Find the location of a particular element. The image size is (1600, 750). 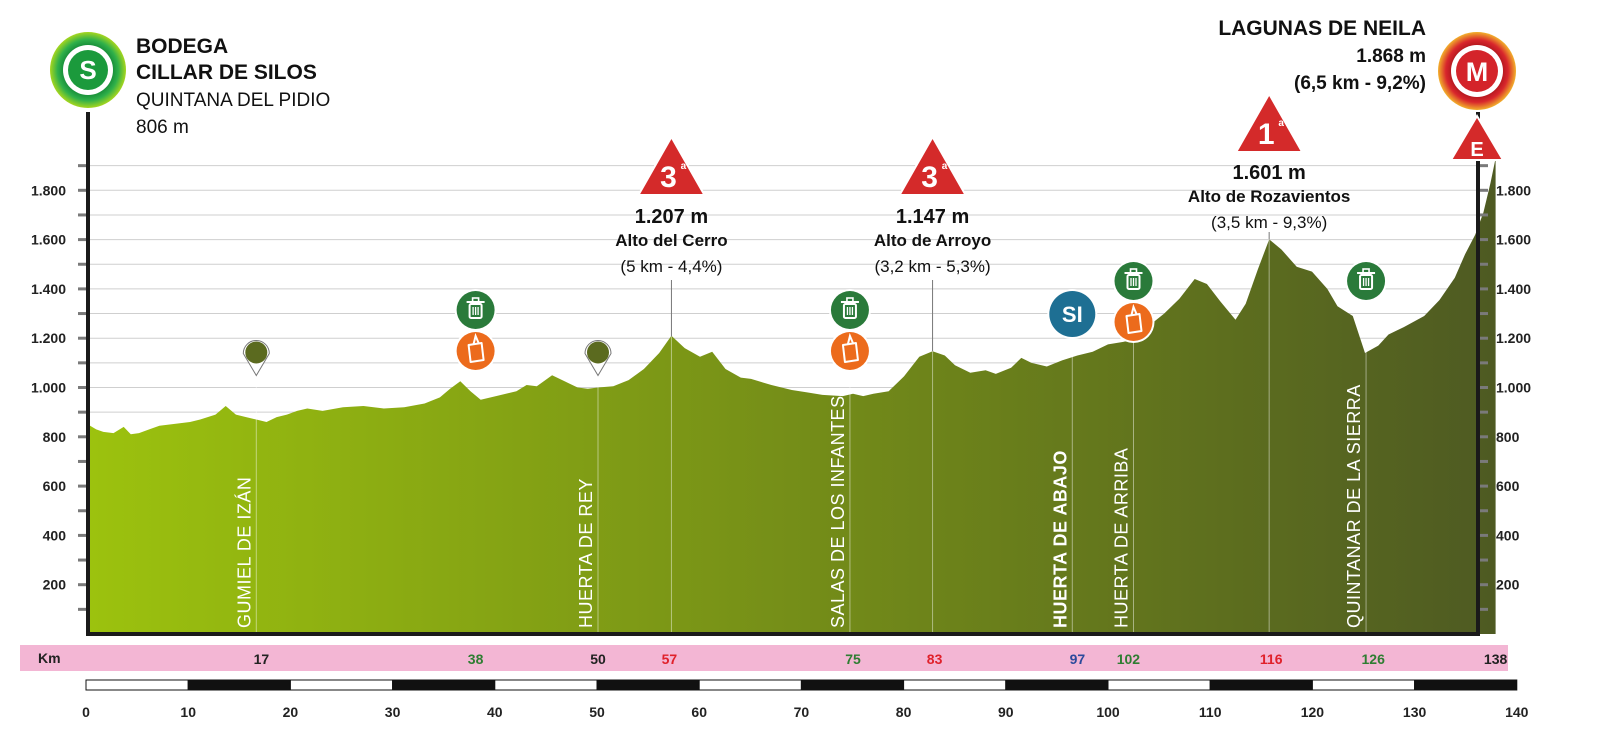

start-name-line2: CILLAR DE SILOS is located at coordinates (226, 72).